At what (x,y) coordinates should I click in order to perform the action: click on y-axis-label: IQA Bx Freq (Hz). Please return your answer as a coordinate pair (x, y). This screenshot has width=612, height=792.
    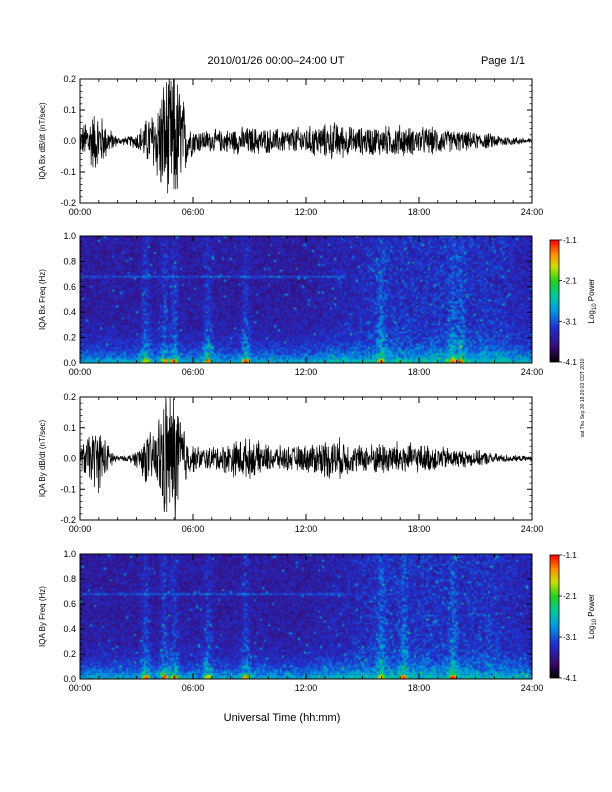
    Looking at the image, I should click on (42, 299).